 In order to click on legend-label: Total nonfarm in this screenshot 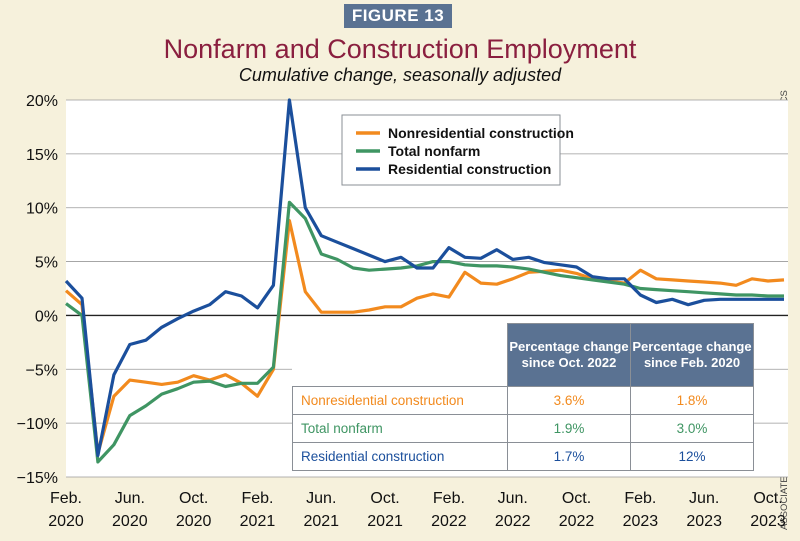, I will do `click(434, 151)`.